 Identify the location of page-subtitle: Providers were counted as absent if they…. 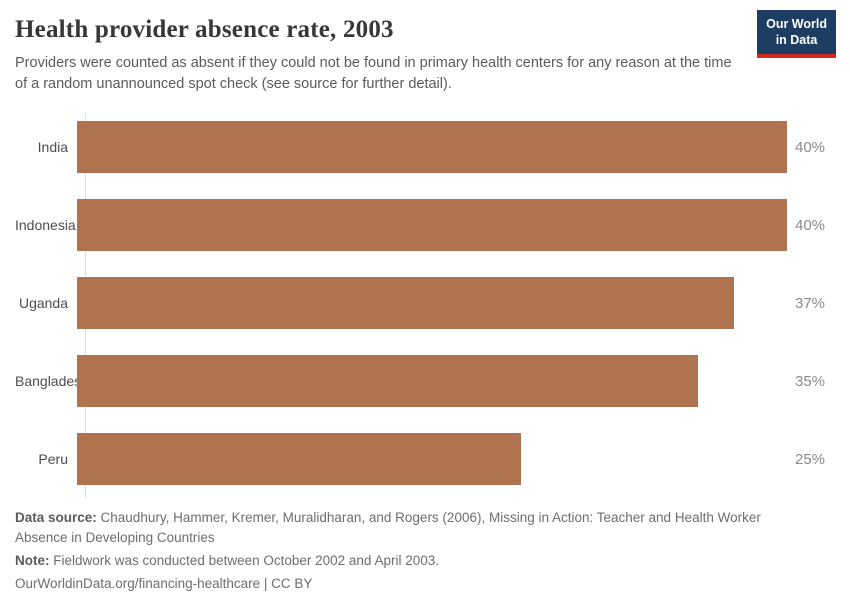
(373, 73).